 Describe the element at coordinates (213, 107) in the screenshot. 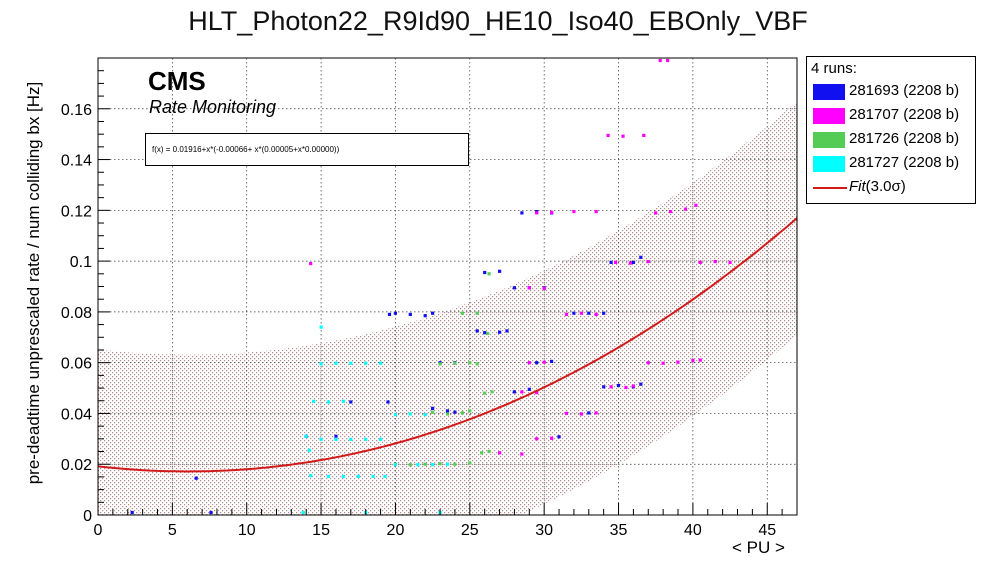

I see `rate-monitoring-label: Rate Monitoring` at that location.